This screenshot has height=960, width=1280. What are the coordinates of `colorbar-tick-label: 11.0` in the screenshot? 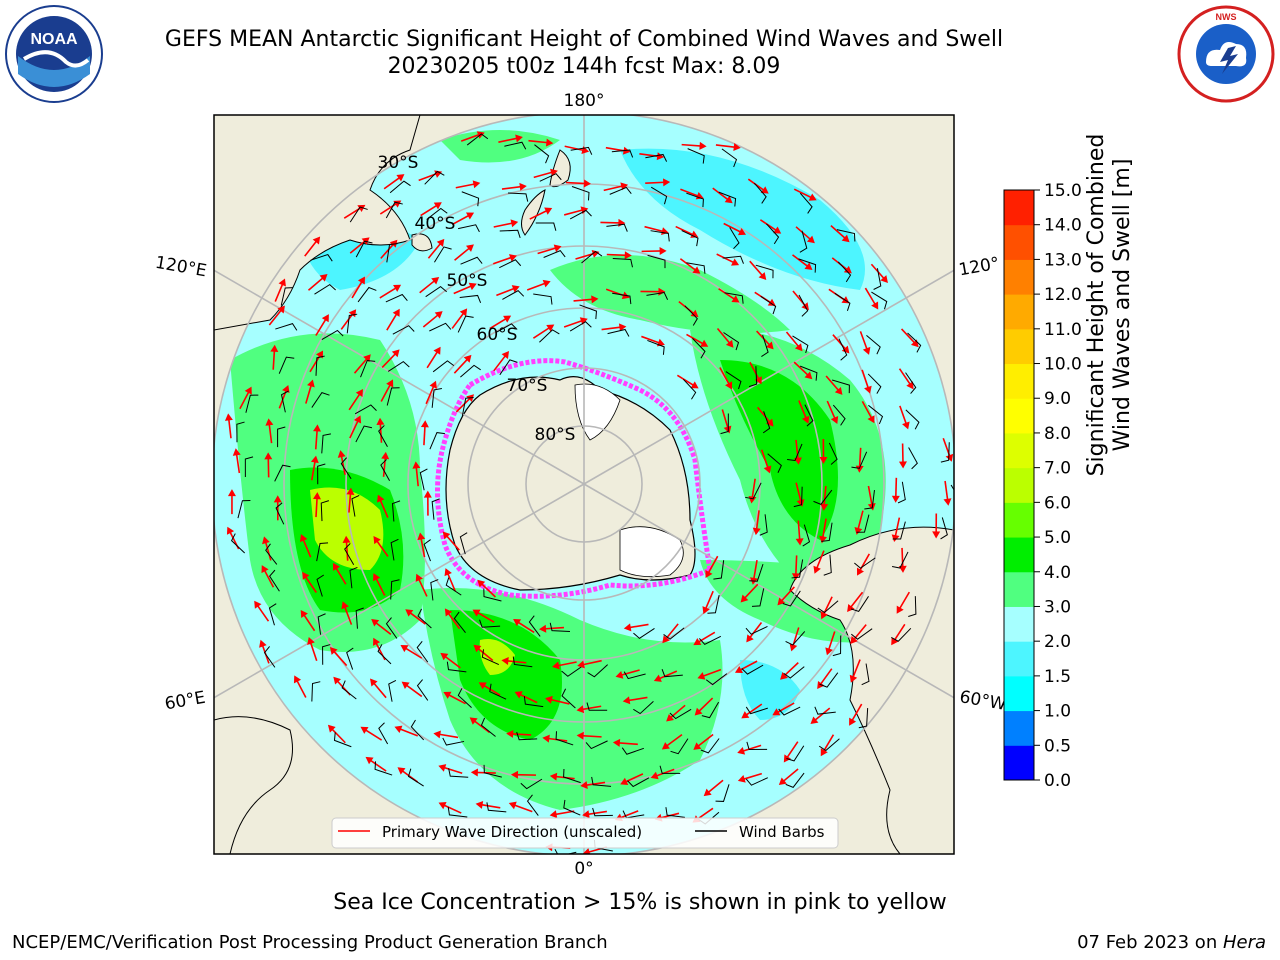 It's located at (1063, 330).